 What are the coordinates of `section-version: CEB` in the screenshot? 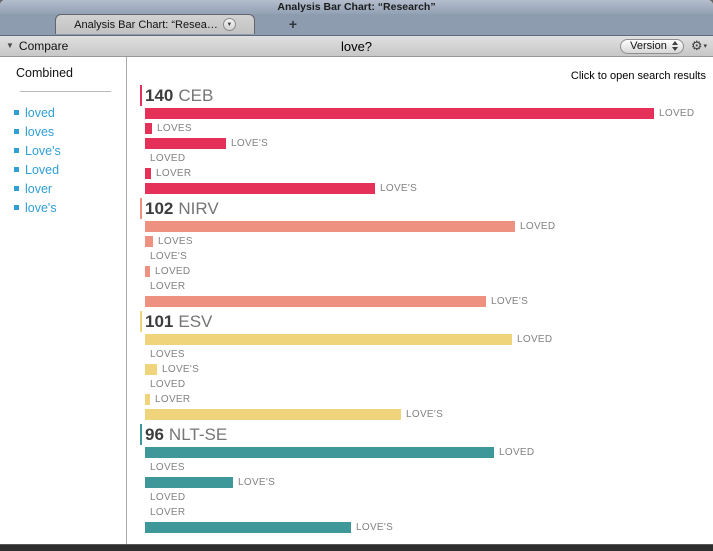 It's located at (196, 95).